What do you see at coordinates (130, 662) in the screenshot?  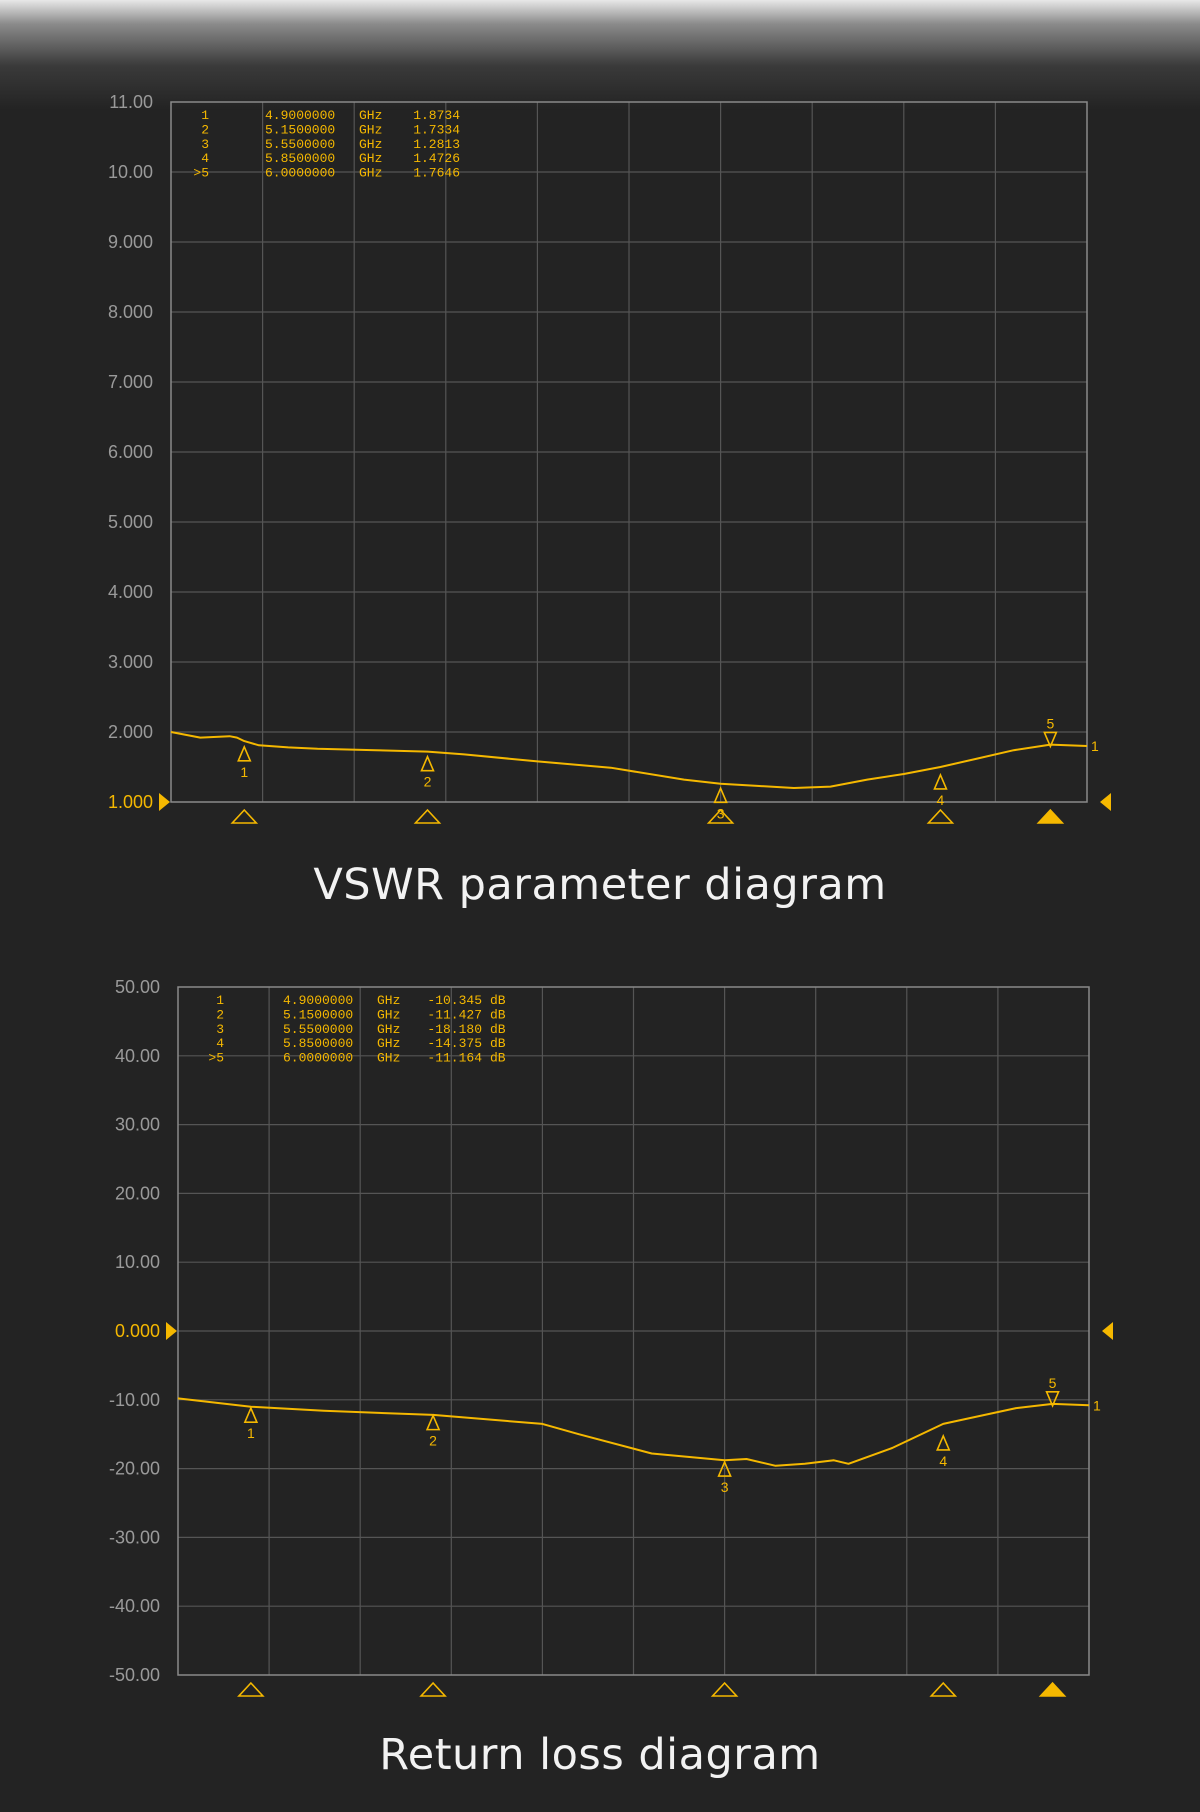 I see `y-tick-label: 3.000` at bounding box center [130, 662].